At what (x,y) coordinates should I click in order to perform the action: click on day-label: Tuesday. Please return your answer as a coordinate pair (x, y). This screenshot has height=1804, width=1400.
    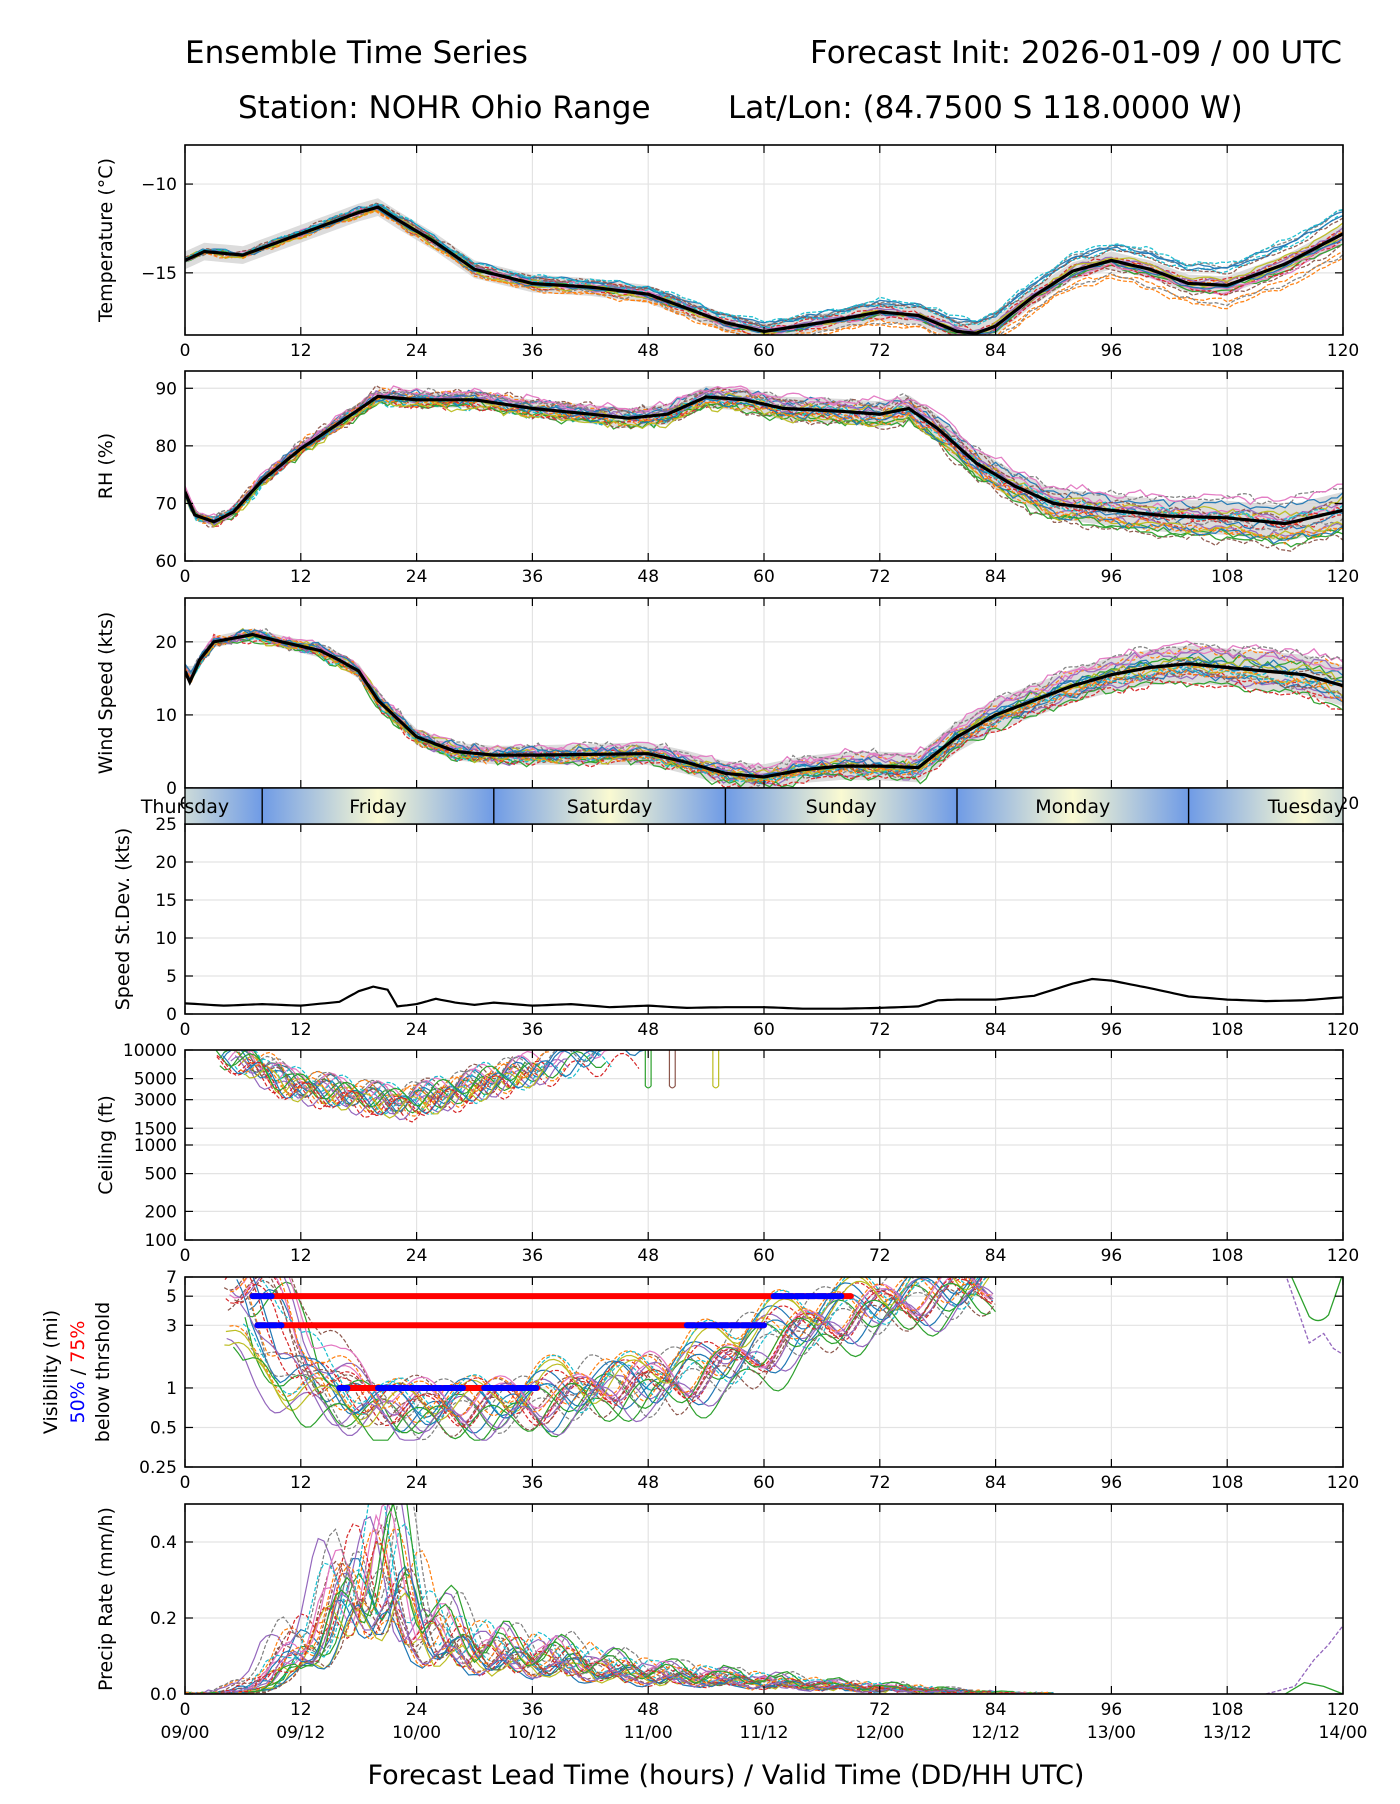
    Looking at the image, I should click on (1306, 807).